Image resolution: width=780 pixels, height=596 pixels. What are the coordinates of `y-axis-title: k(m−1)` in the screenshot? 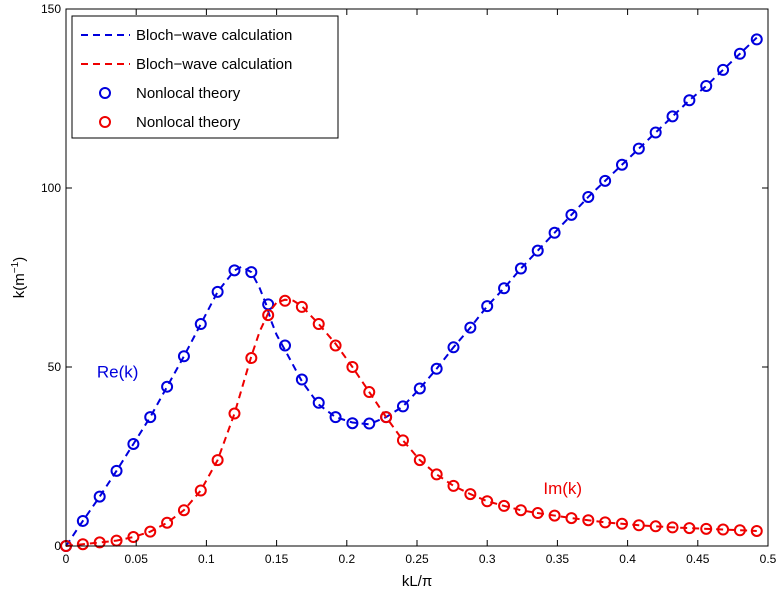 It's located at (19, 277).